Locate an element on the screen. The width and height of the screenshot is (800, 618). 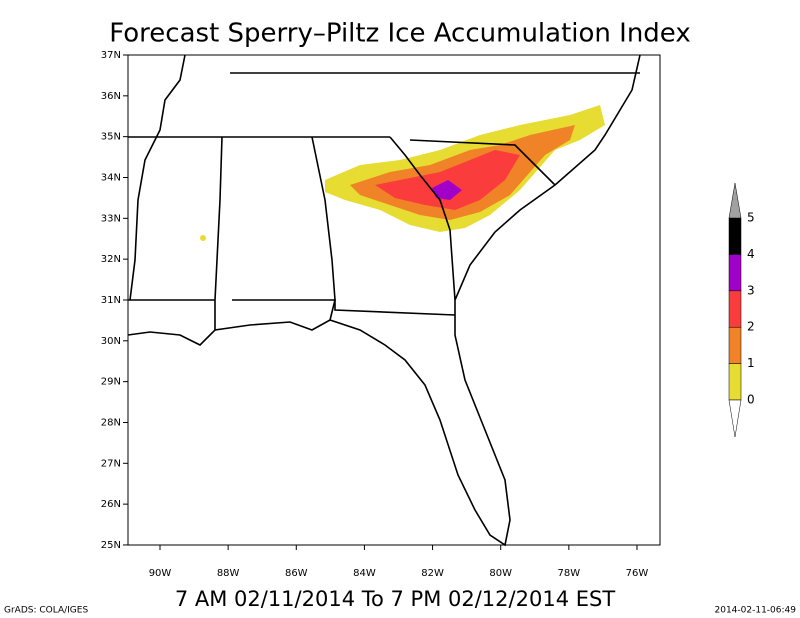
lat-label: 37N is located at coordinates (111, 55).